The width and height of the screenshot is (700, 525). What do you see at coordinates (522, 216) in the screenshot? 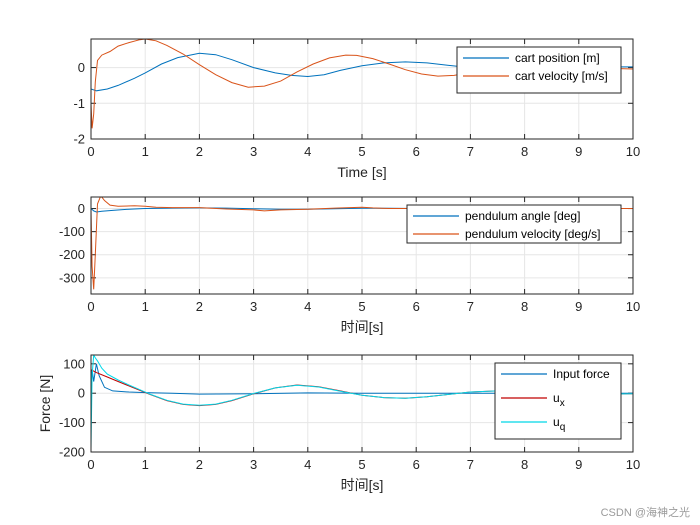
I see `legend-label: pendulum angle [deg]` at bounding box center [522, 216].